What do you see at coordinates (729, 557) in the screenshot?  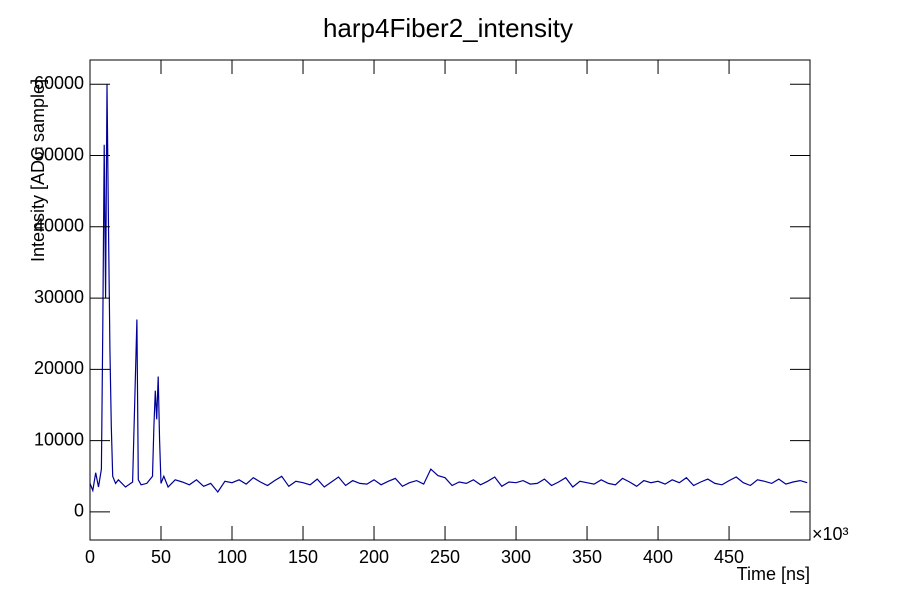 I see `x-tick-label: 450` at bounding box center [729, 557].